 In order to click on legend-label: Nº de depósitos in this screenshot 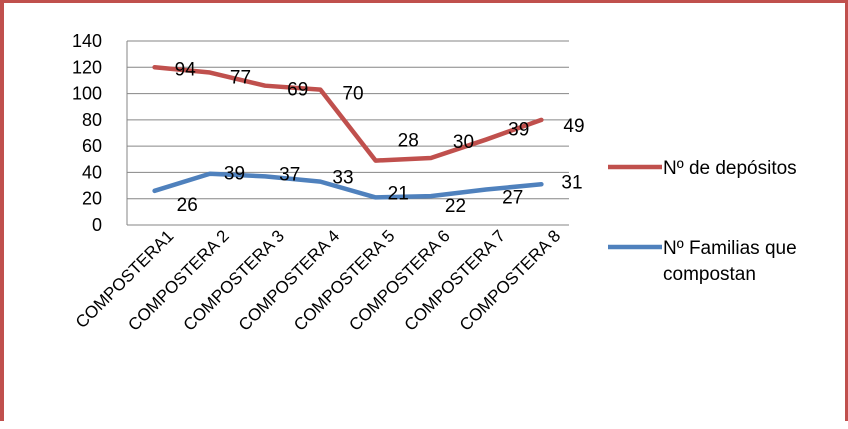, I will do `click(730, 168)`.